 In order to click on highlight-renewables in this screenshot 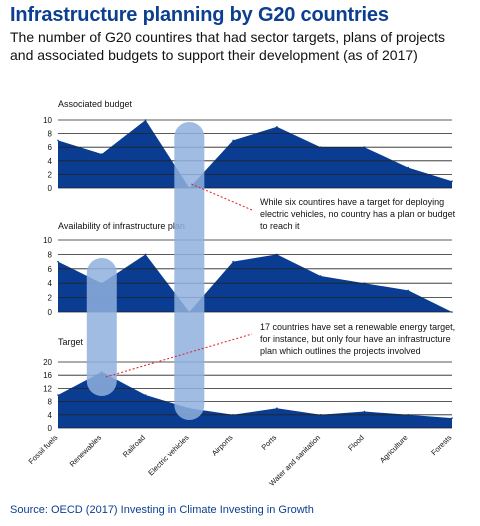, I will do `click(101, 327)`.